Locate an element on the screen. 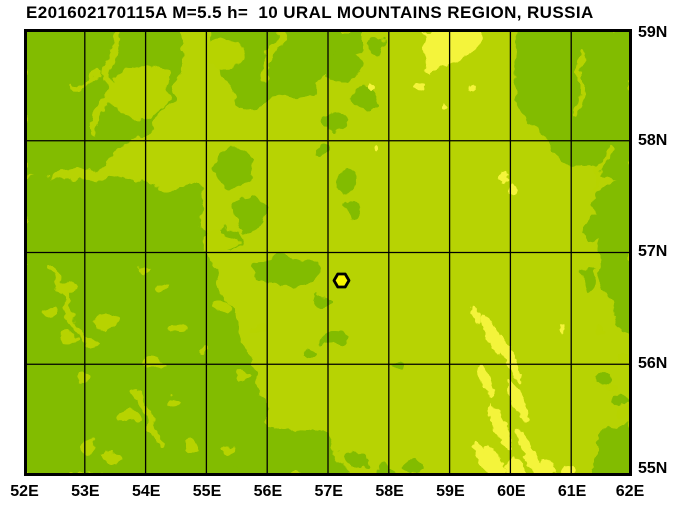 Image resolution: width=677 pixels, height=505 pixels. lon-axis-label: 54E is located at coordinates (146, 491).